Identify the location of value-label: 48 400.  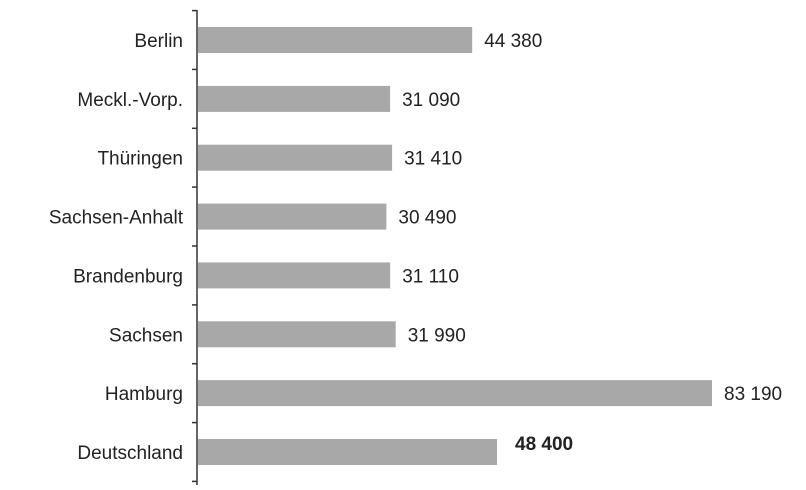
(544, 444).